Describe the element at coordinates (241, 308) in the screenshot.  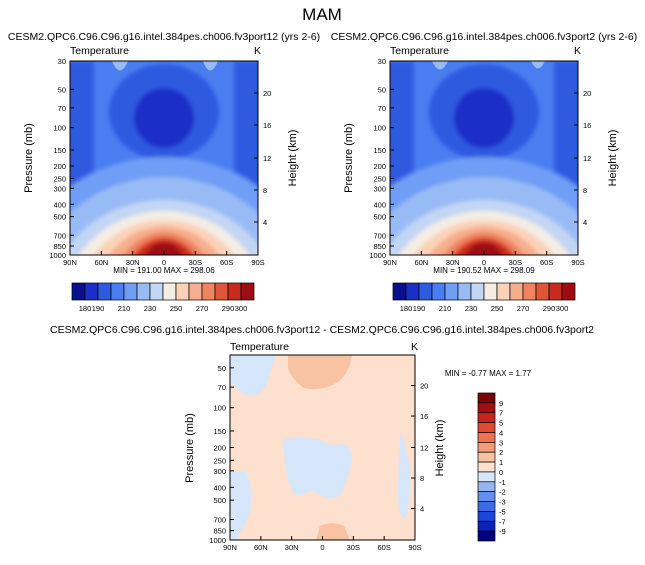
I see `colorbar-label: 300` at that location.